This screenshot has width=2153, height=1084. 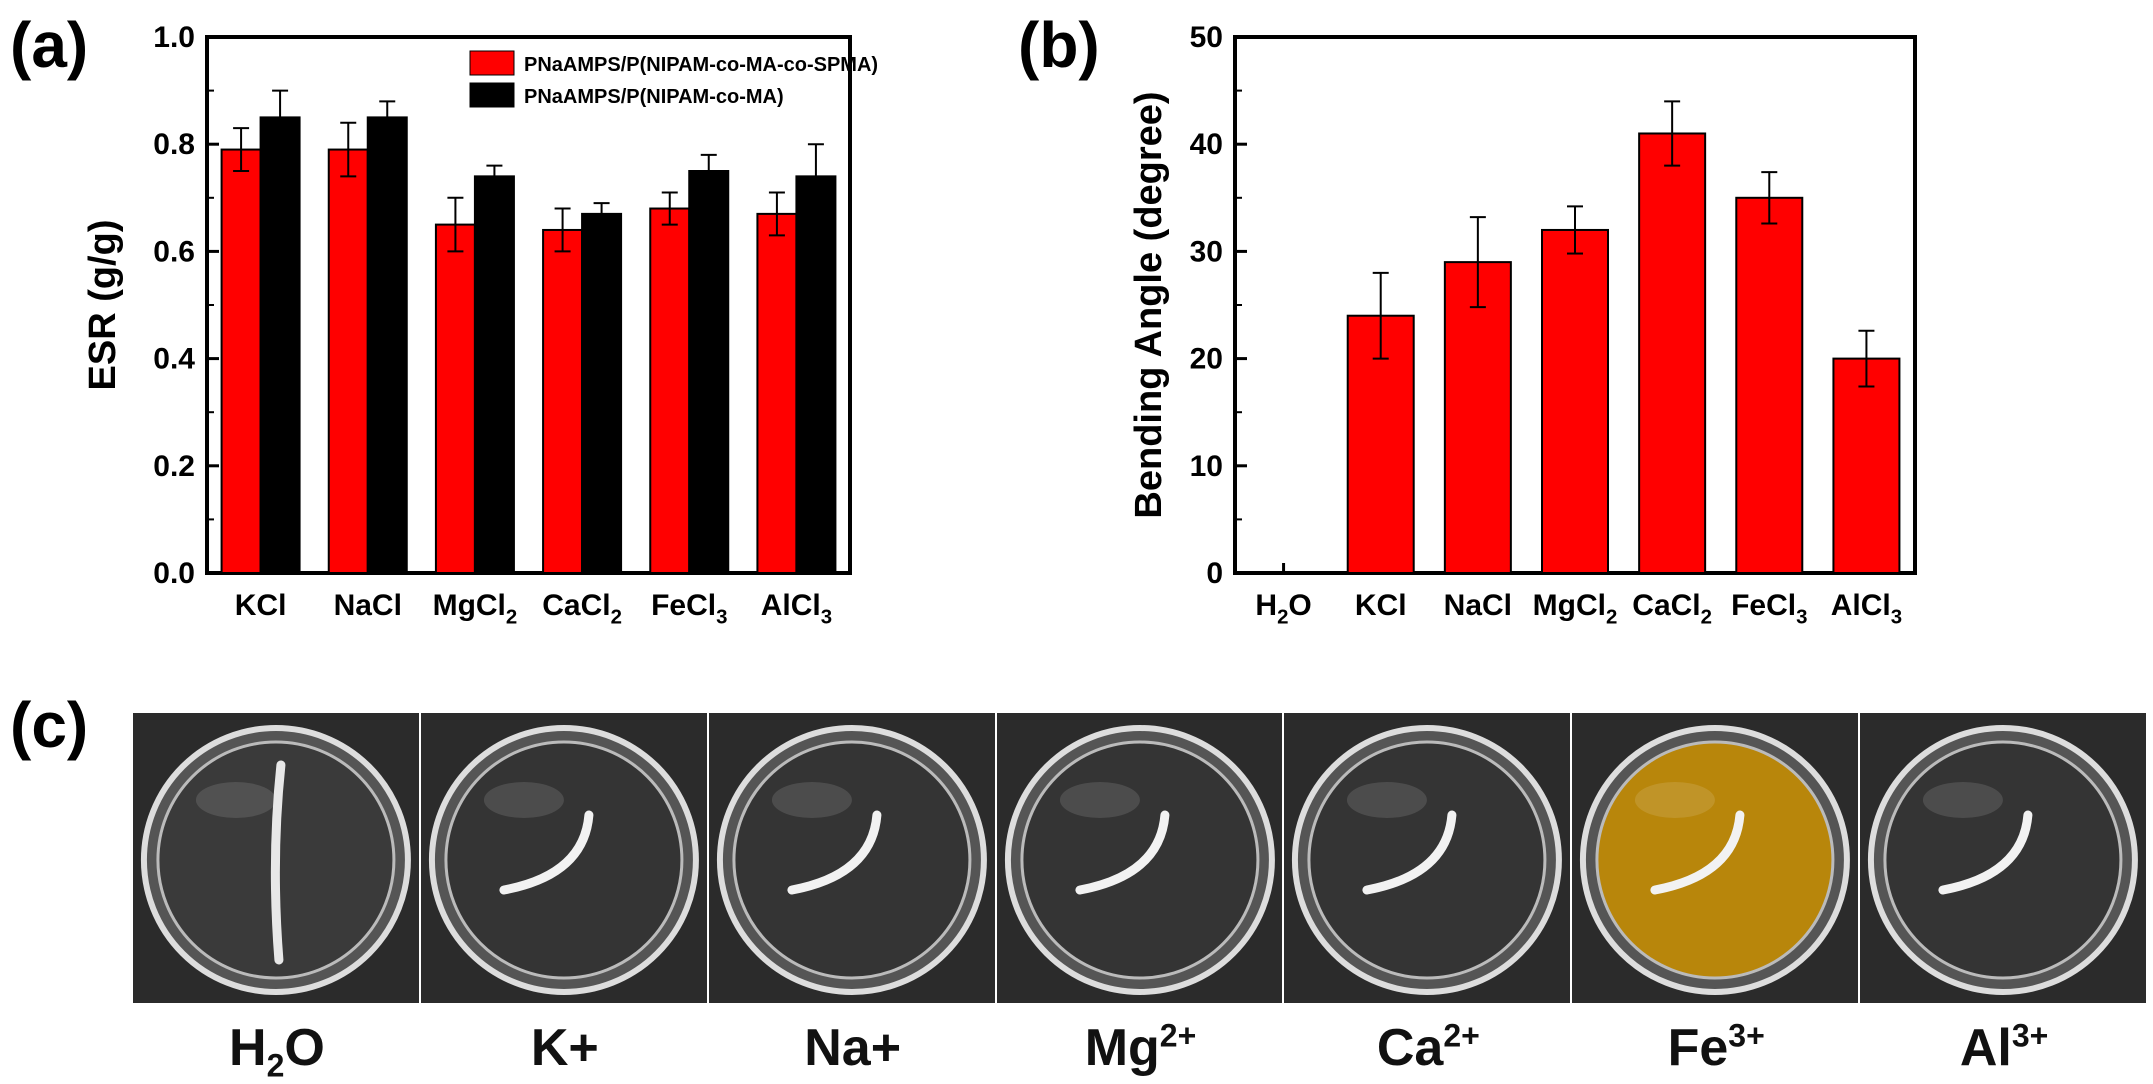 I want to click on bar-a-MgCl2-s1, so click(x=494, y=375).